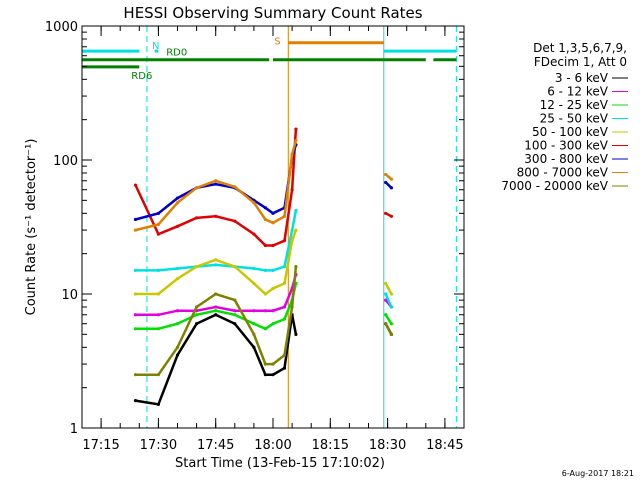 The width and height of the screenshot is (640, 480). I want to click on x-tick-label: 18:15, so click(330, 445).